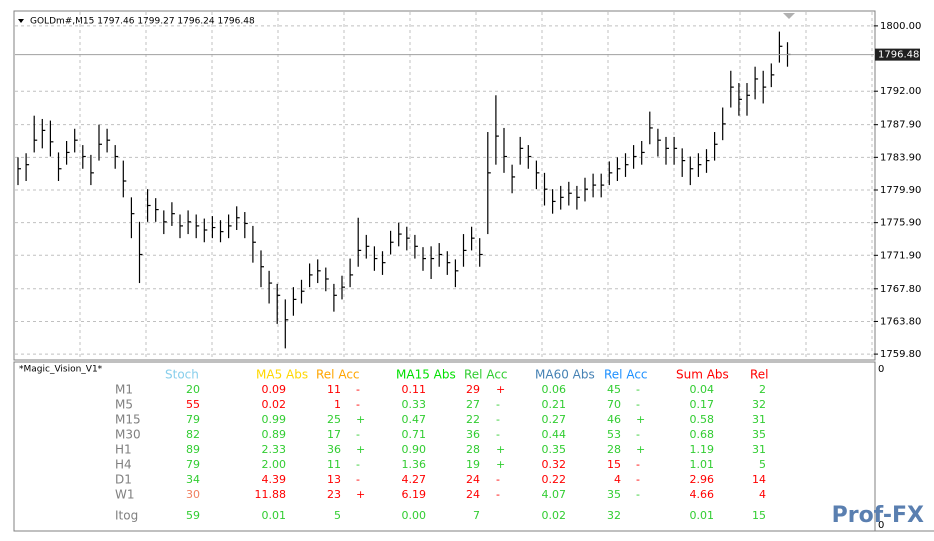 Image resolution: width=934 pixels, height=541 pixels. What do you see at coordinates (193, 434) in the screenshot?
I see `table-cell: 82` at bounding box center [193, 434].